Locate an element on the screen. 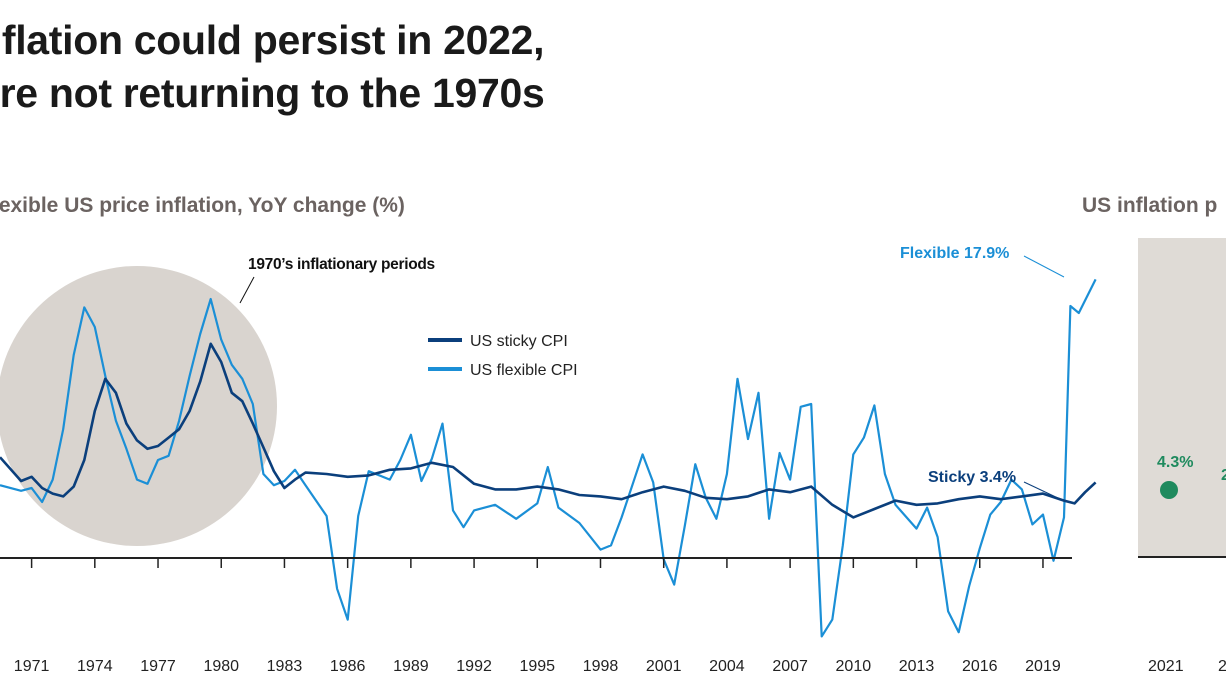 The image size is (1226, 690). circle-annotation-label: 1970’s inflationary periods is located at coordinates (341, 264).